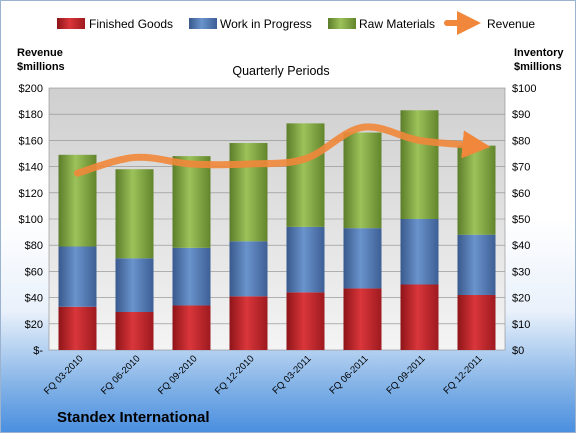 The width and height of the screenshot is (576, 433). I want to click on company-name: Standex International, so click(133, 417).